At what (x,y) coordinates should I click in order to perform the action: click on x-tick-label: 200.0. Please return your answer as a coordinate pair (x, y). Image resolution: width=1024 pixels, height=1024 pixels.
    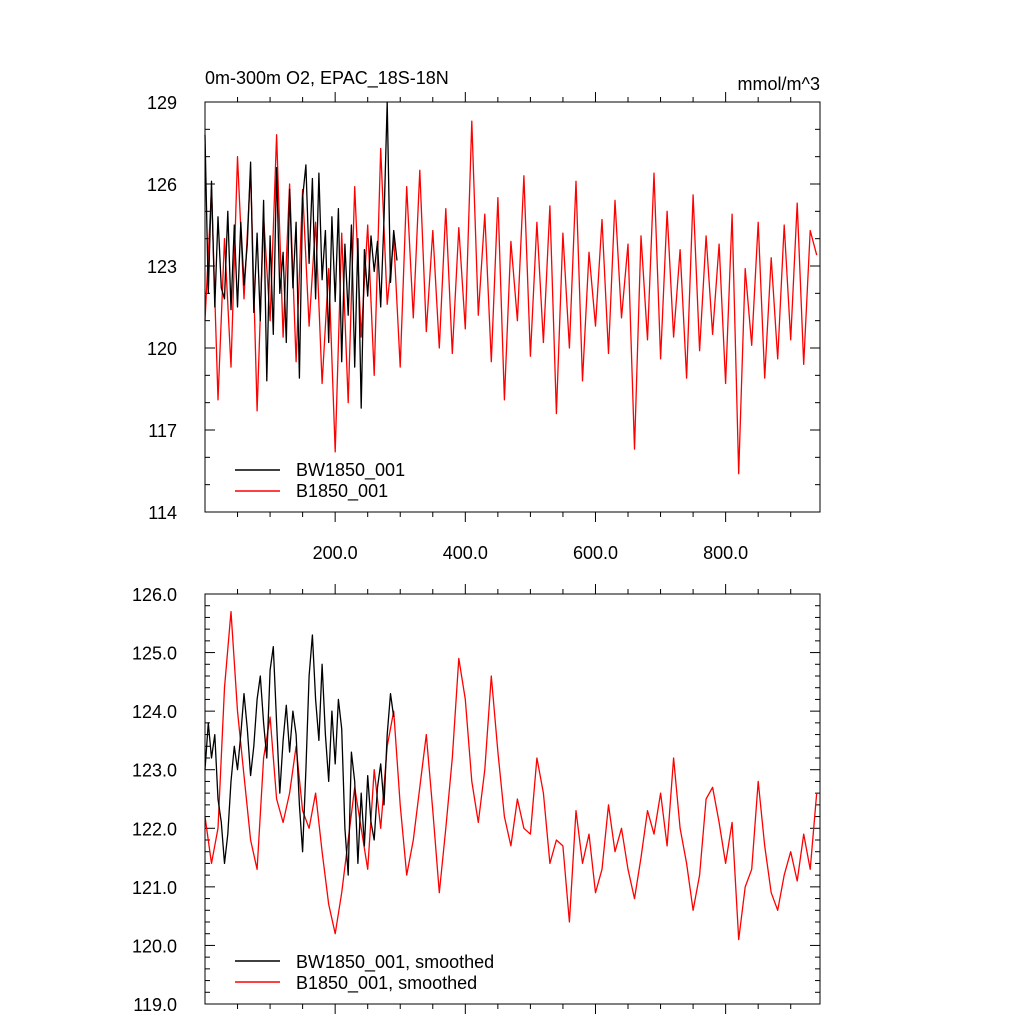
    Looking at the image, I should click on (335, 553).